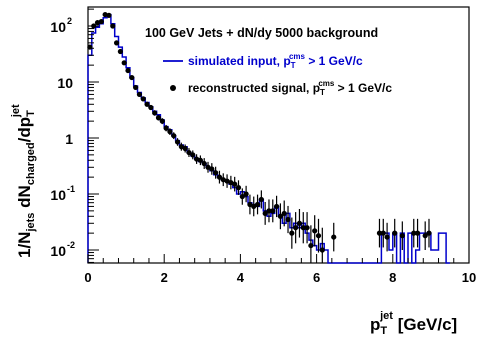  What do you see at coordinates (392, 277) in the screenshot?
I see `x-tick-label: 8` at bounding box center [392, 277].